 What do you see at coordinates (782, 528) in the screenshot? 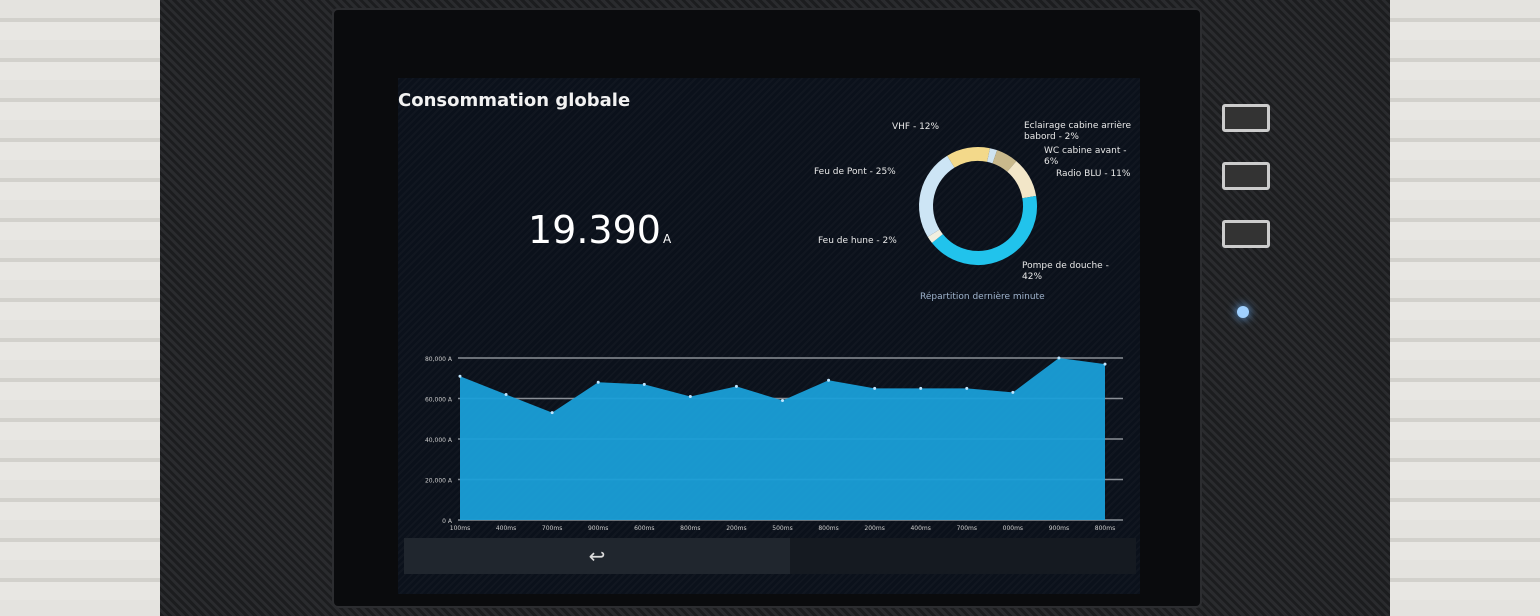
I see `x-tick-label: 500ms` at bounding box center [782, 528].